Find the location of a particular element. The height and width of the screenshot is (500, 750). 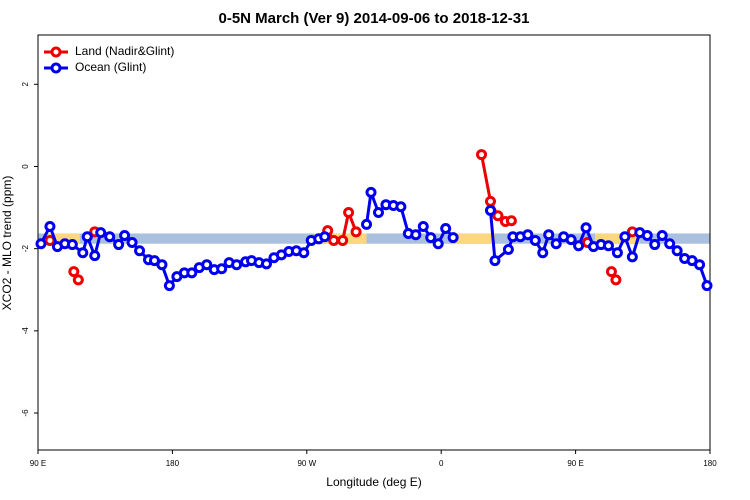

y-tick-label: 0 is located at coordinates (25, 166).